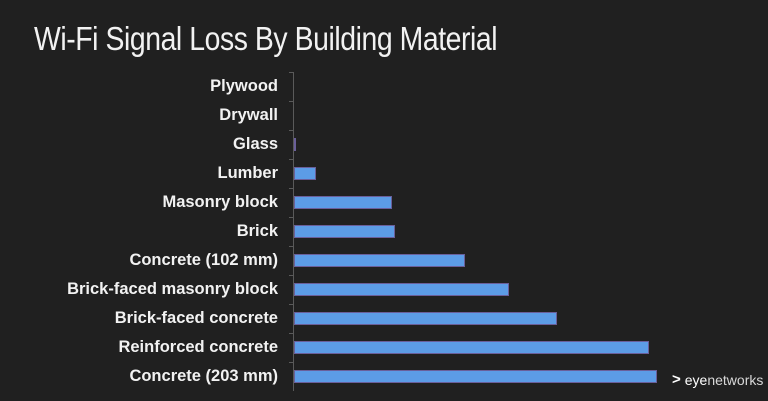 Image resolution: width=768 pixels, height=401 pixels. What do you see at coordinates (203, 260) in the screenshot?
I see `category-label: Concrete (102 mm)` at bounding box center [203, 260].